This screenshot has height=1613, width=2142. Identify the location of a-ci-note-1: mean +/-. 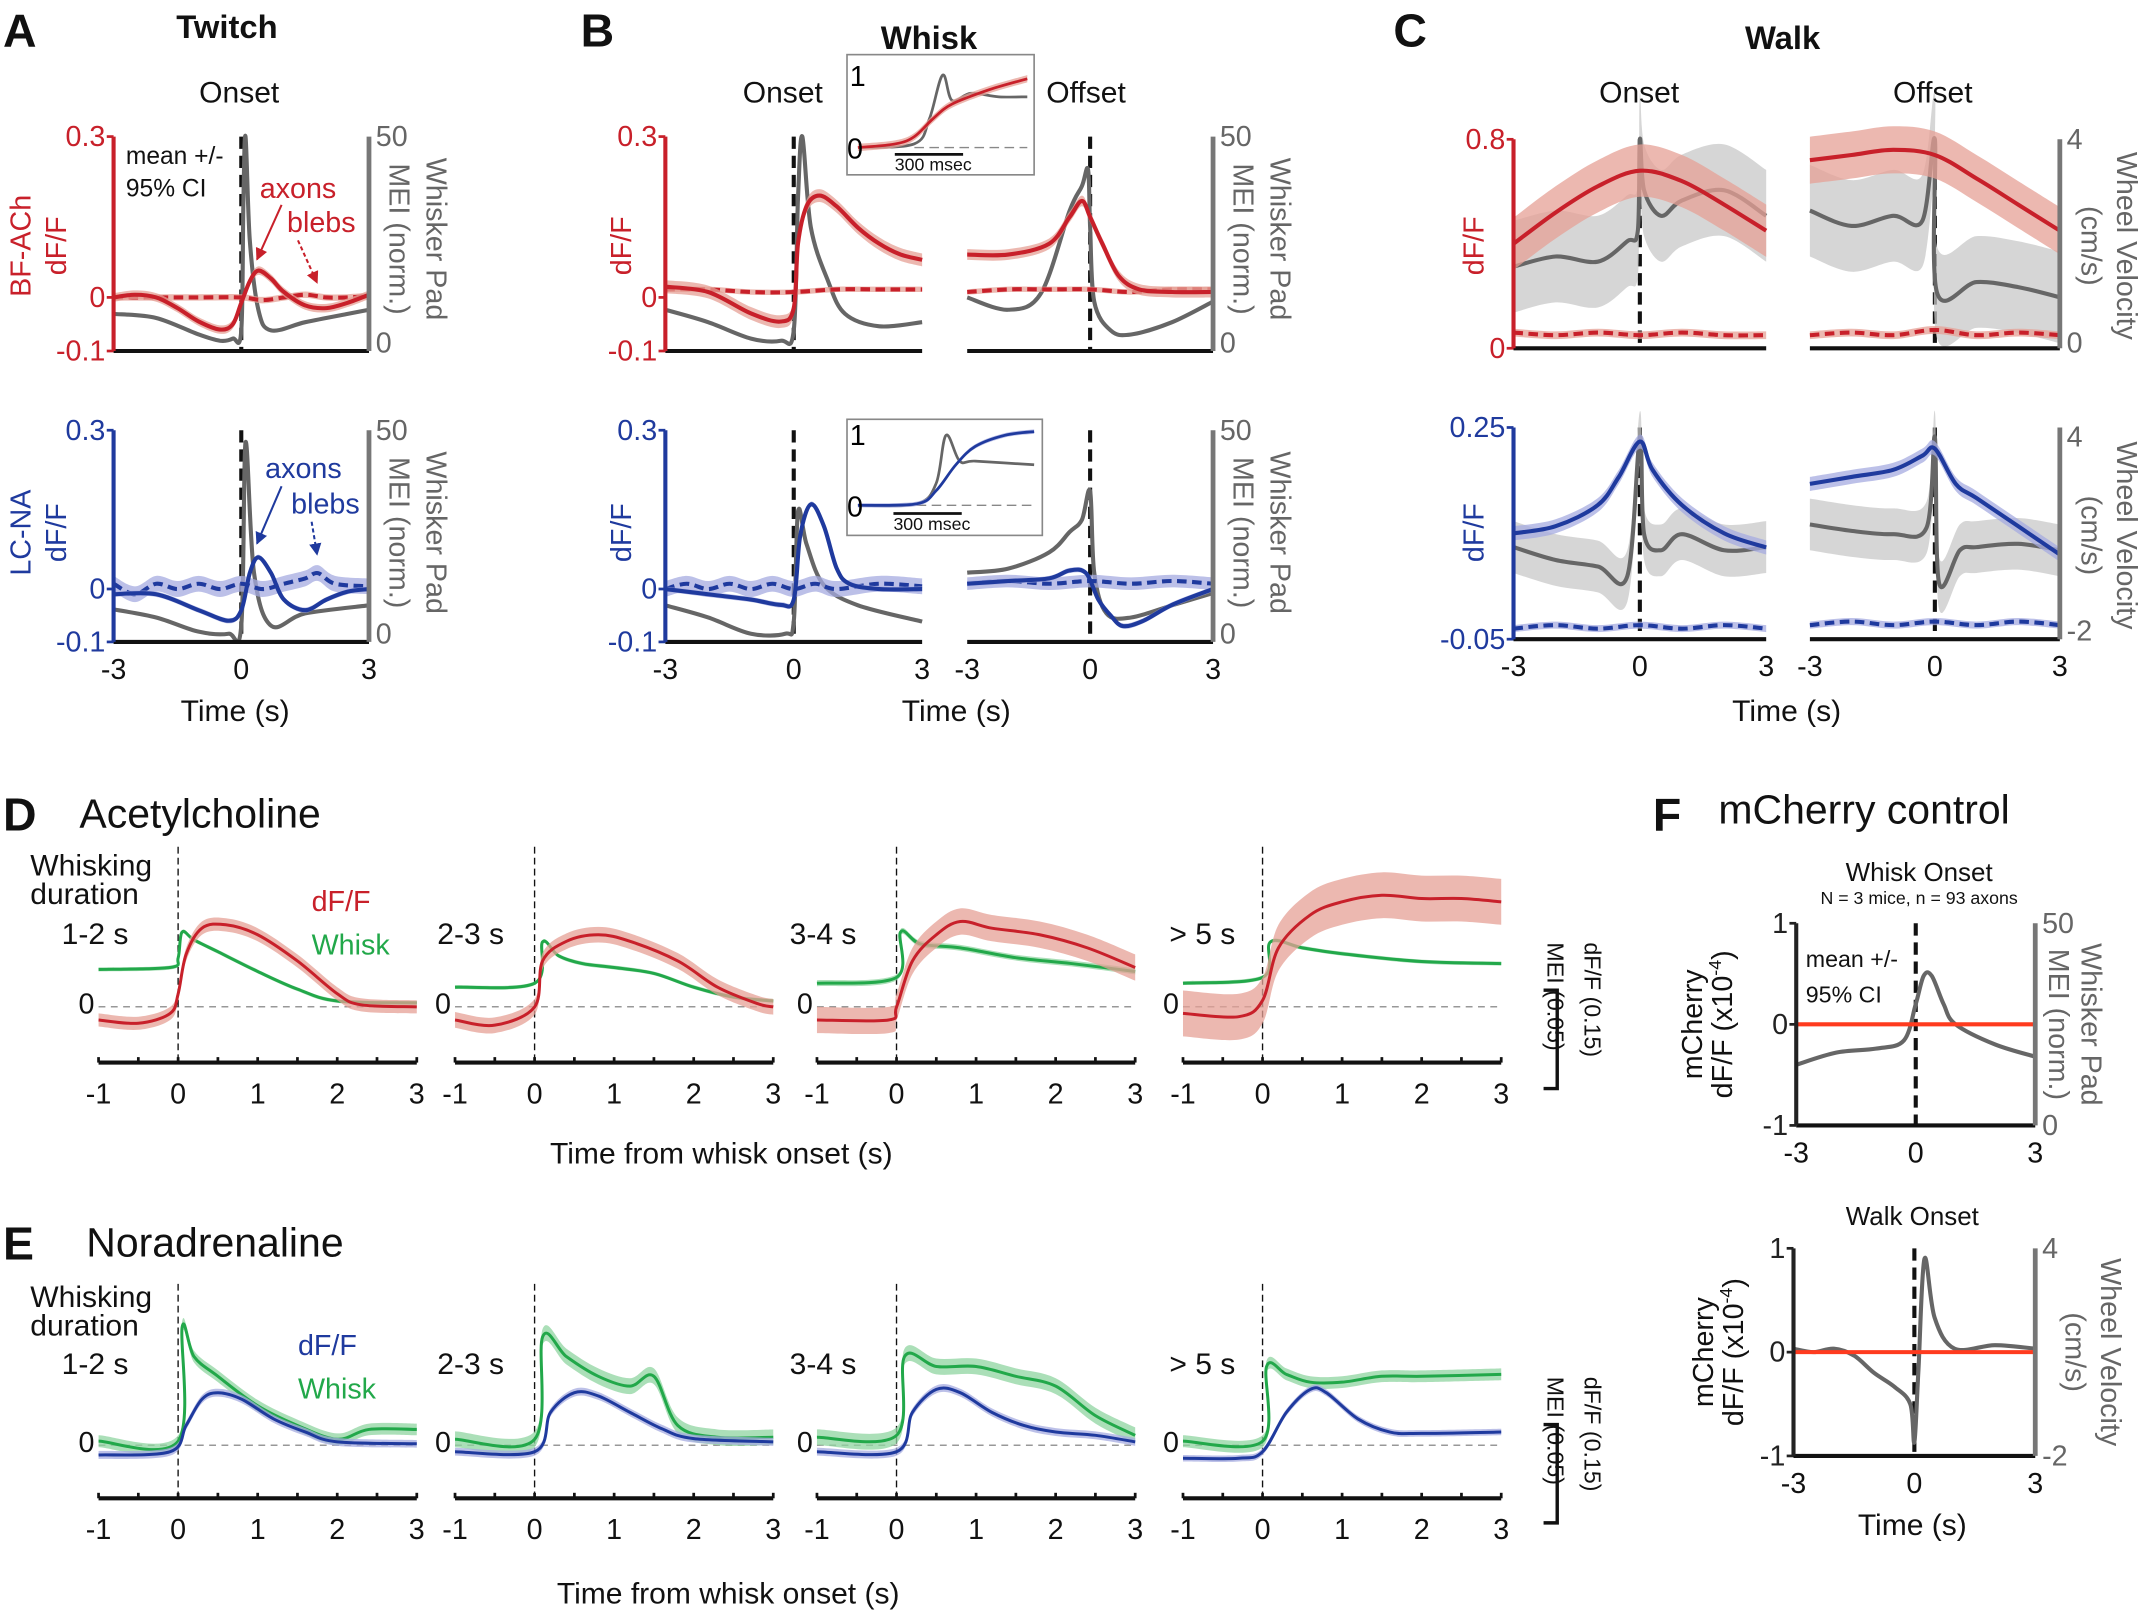
(175, 156).